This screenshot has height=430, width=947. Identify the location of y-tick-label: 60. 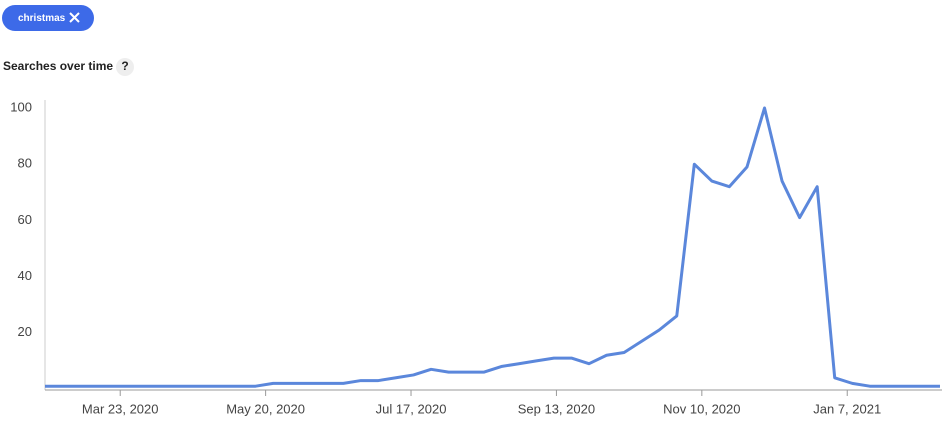
(25, 219).